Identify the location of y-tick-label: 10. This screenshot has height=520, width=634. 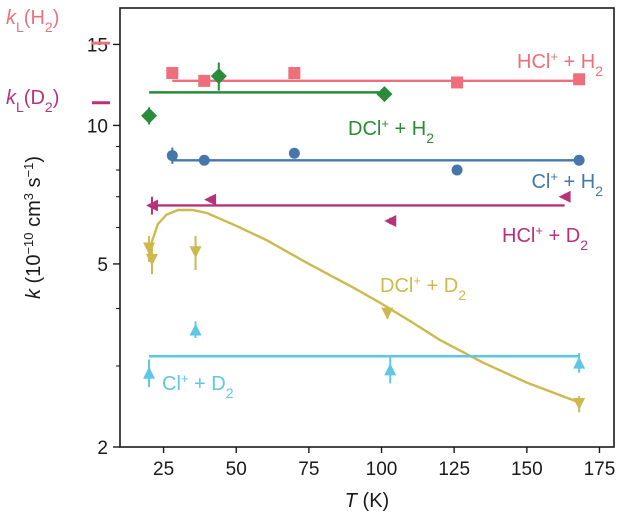
(97, 126).